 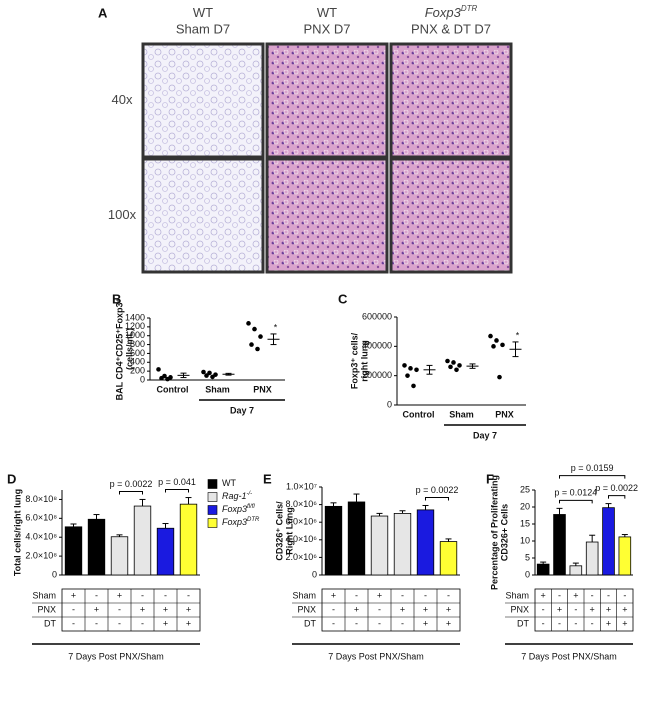 I want to click on annotation: p = 0.0022, so click(x=437, y=490).